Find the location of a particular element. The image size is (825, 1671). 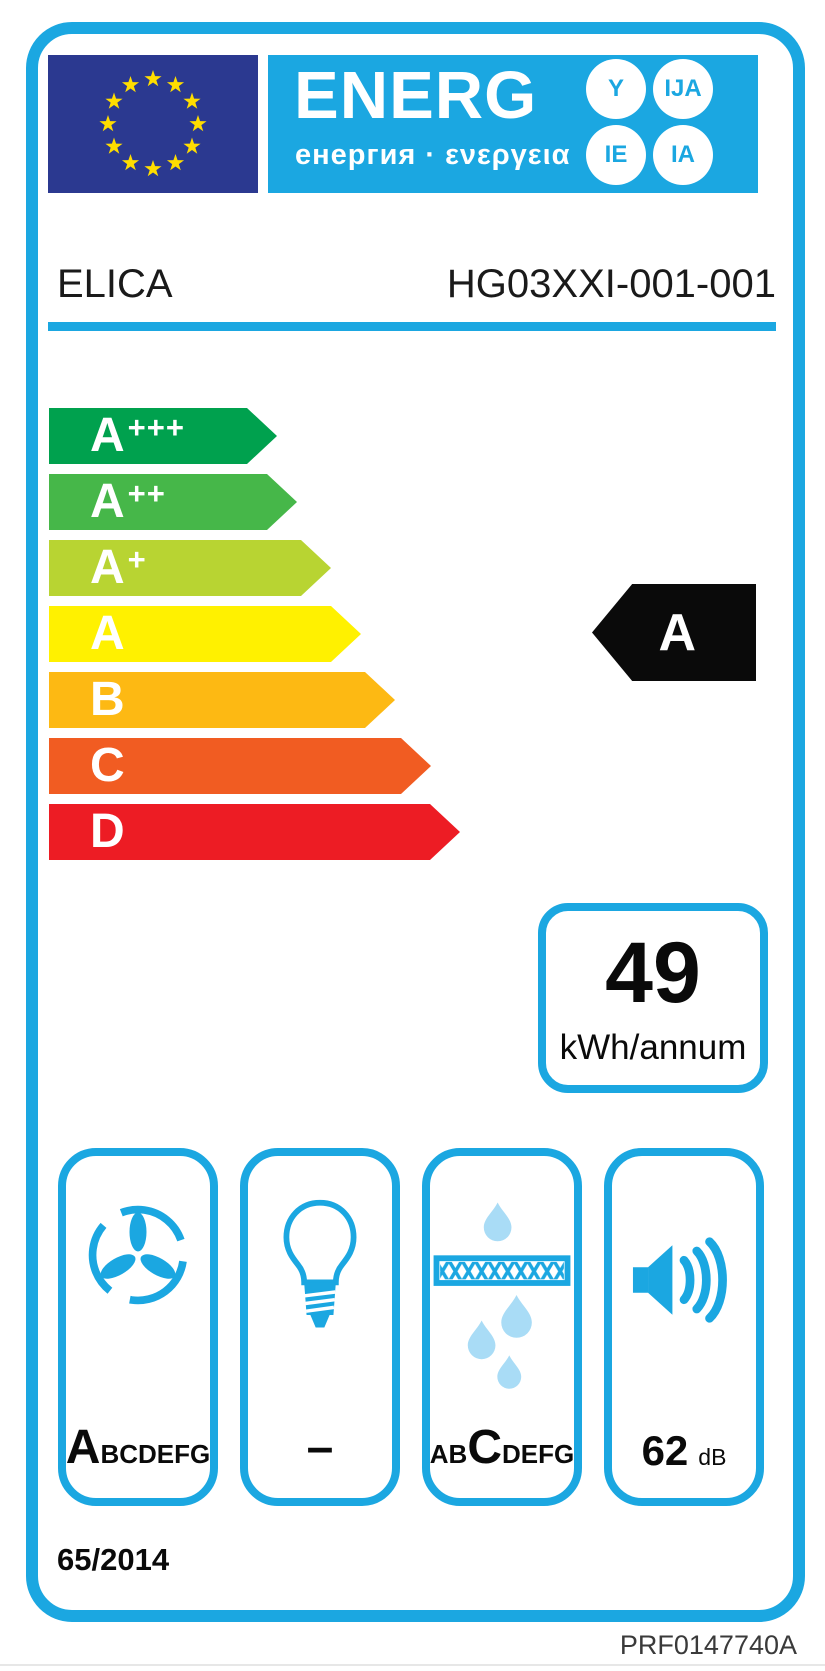

document-code: PRF0147740A is located at coordinates (708, 1645).